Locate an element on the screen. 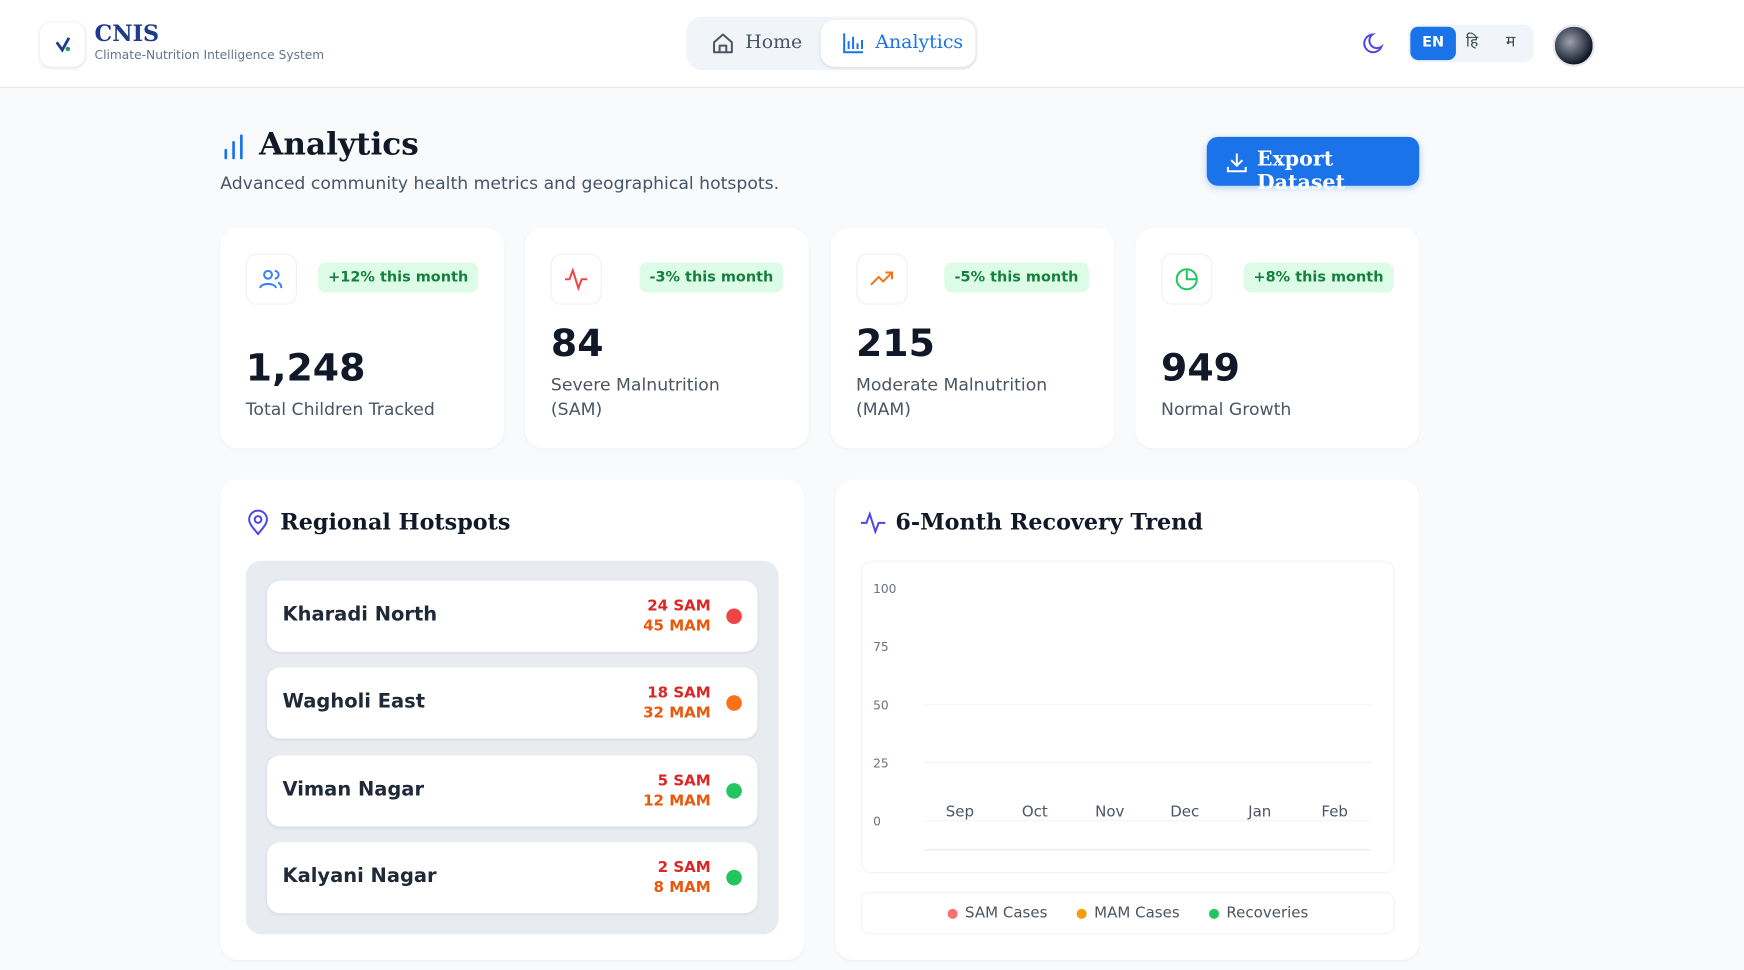 This screenshot has height=970, width=1744. nav-active-bg is located at coordinates (898, 43).